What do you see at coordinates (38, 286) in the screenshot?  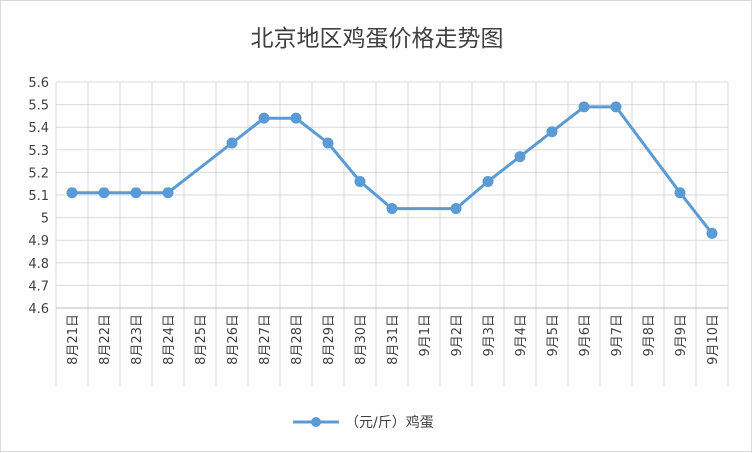 I see `y-tick-label: 4.7` at bounding box center [38, 286].